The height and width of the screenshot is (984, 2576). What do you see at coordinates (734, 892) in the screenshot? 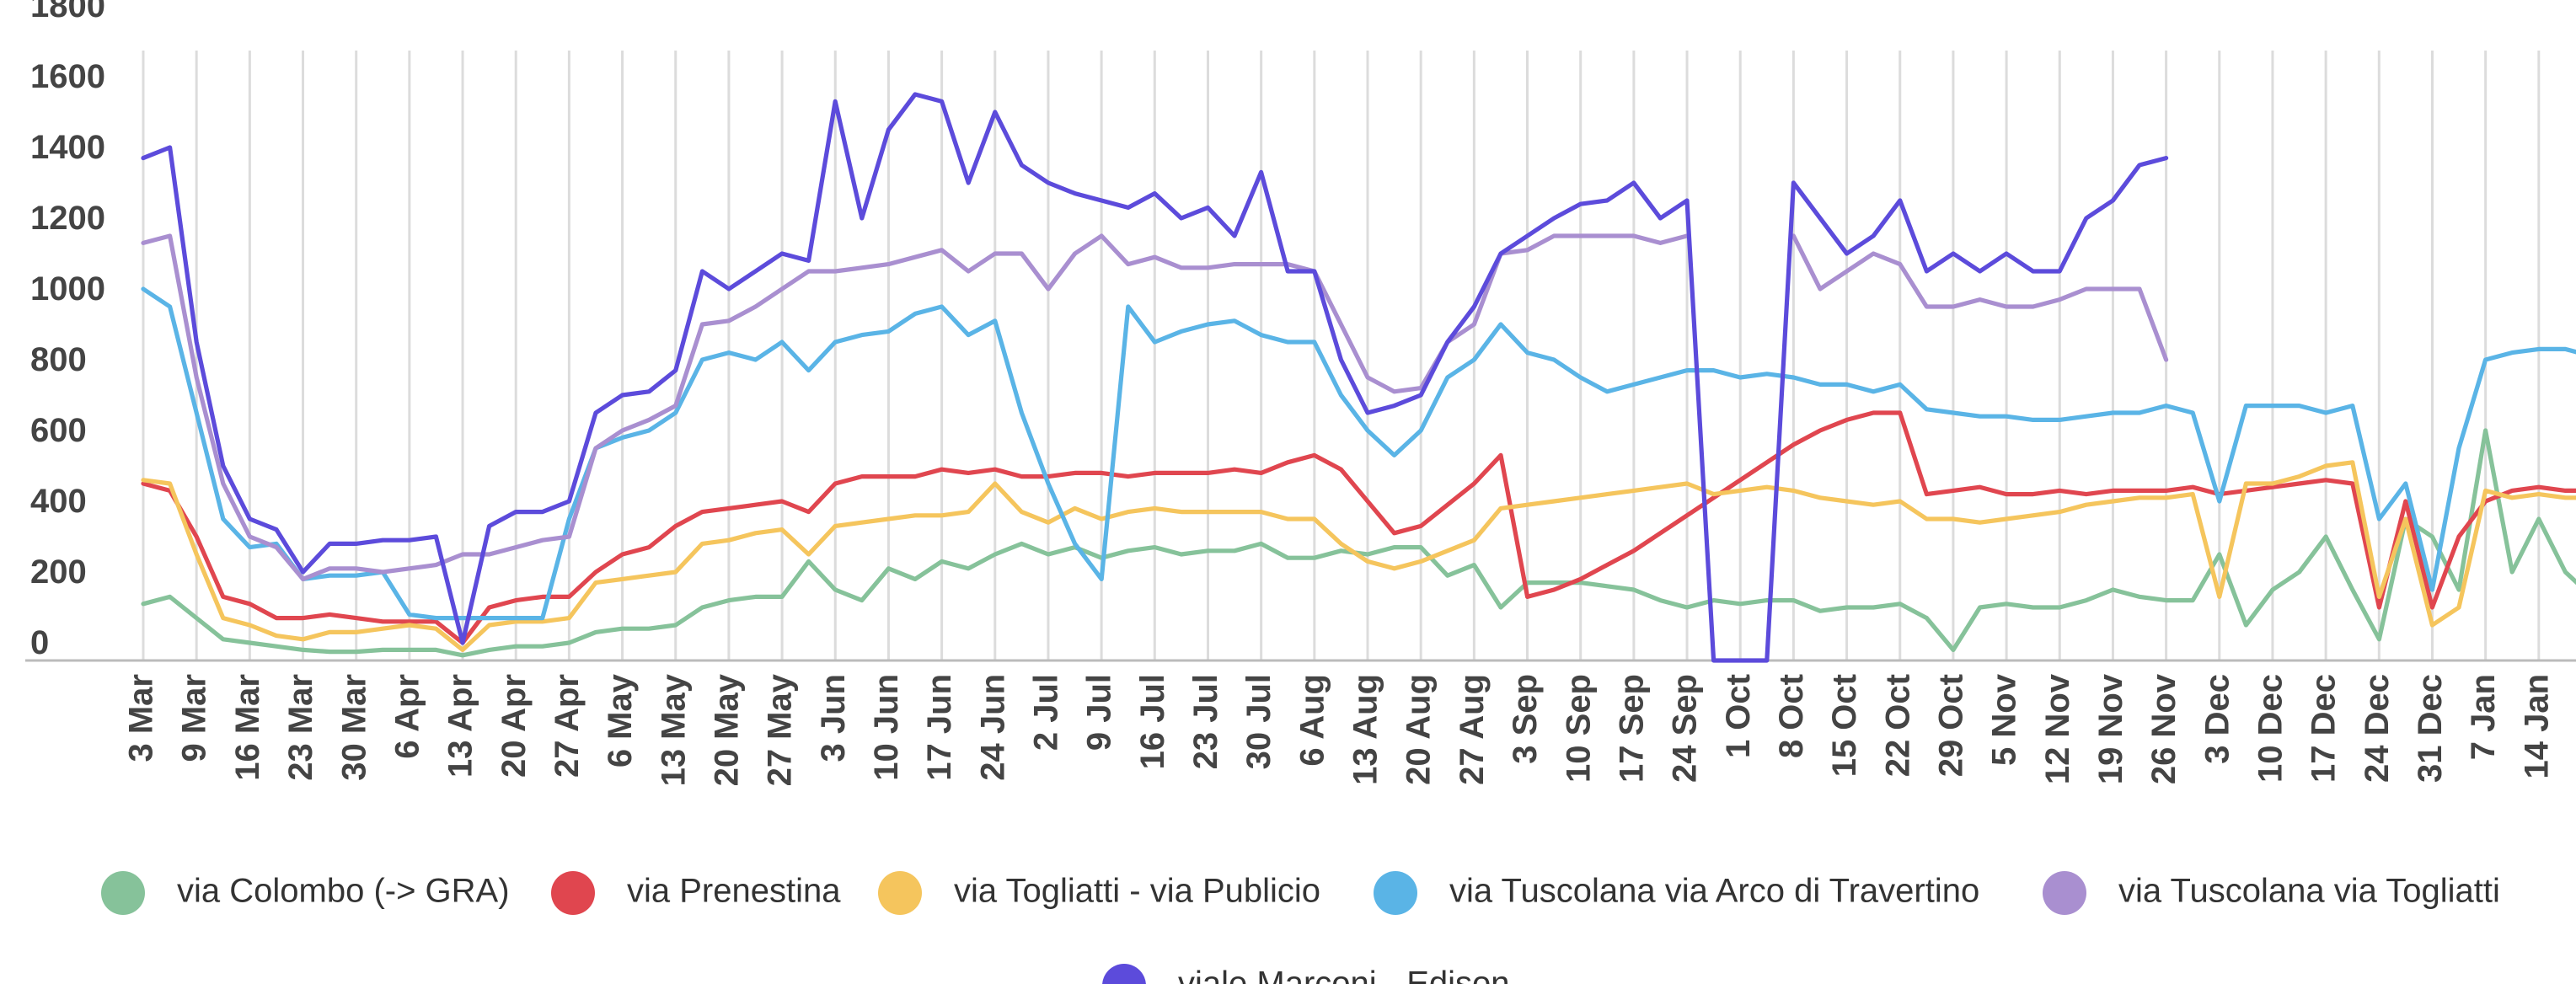
I see `legend-label: via Prenestina` at bounding box center [734, 892].